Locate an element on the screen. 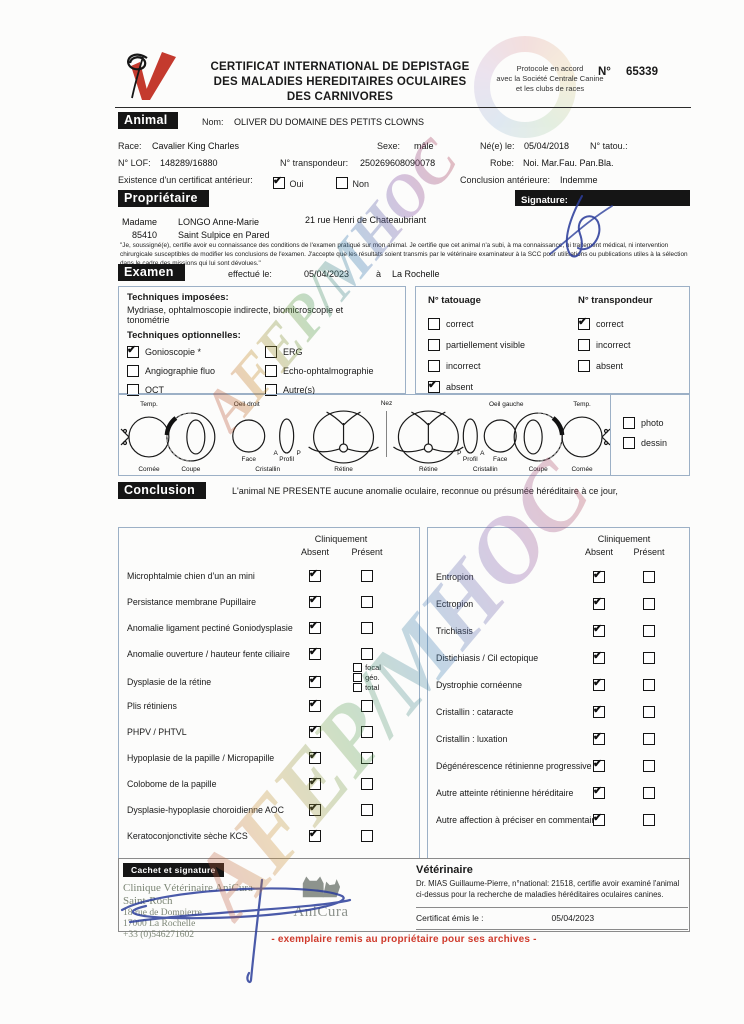 Image resolution: width=744 pixels, height=1024 pixels. issue-date-value: 05/04/2023 is located at coordinates (573, 918).